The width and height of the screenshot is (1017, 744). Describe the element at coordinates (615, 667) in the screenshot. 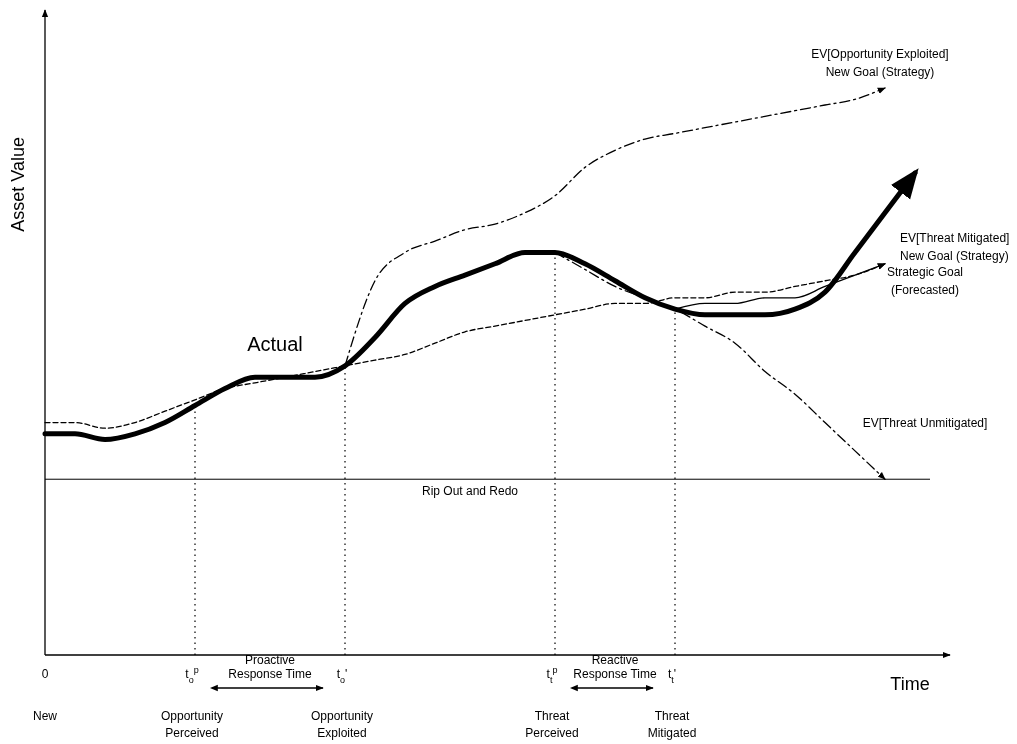

I see `annotation: Reactive Response Time` at that location.